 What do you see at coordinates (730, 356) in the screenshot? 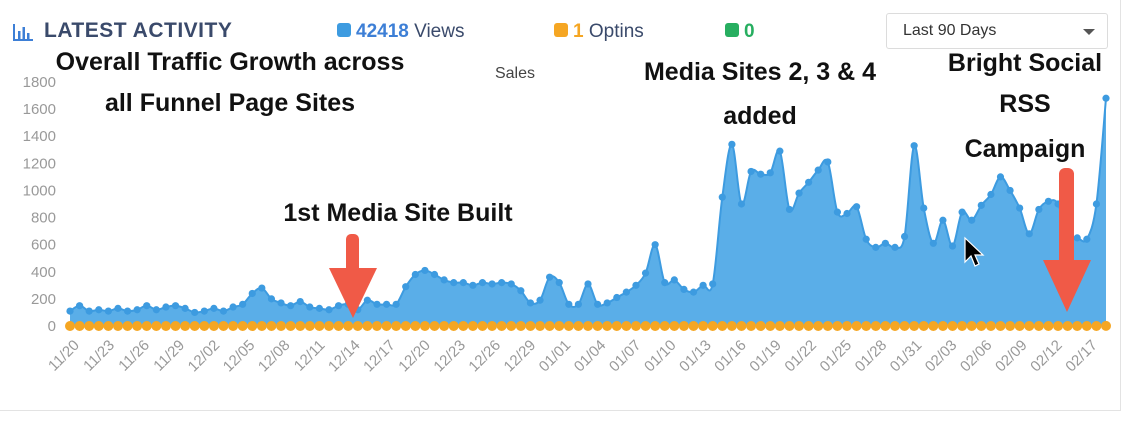
I see `x-tick-label: 01/16` at bounding box center [730, 356].